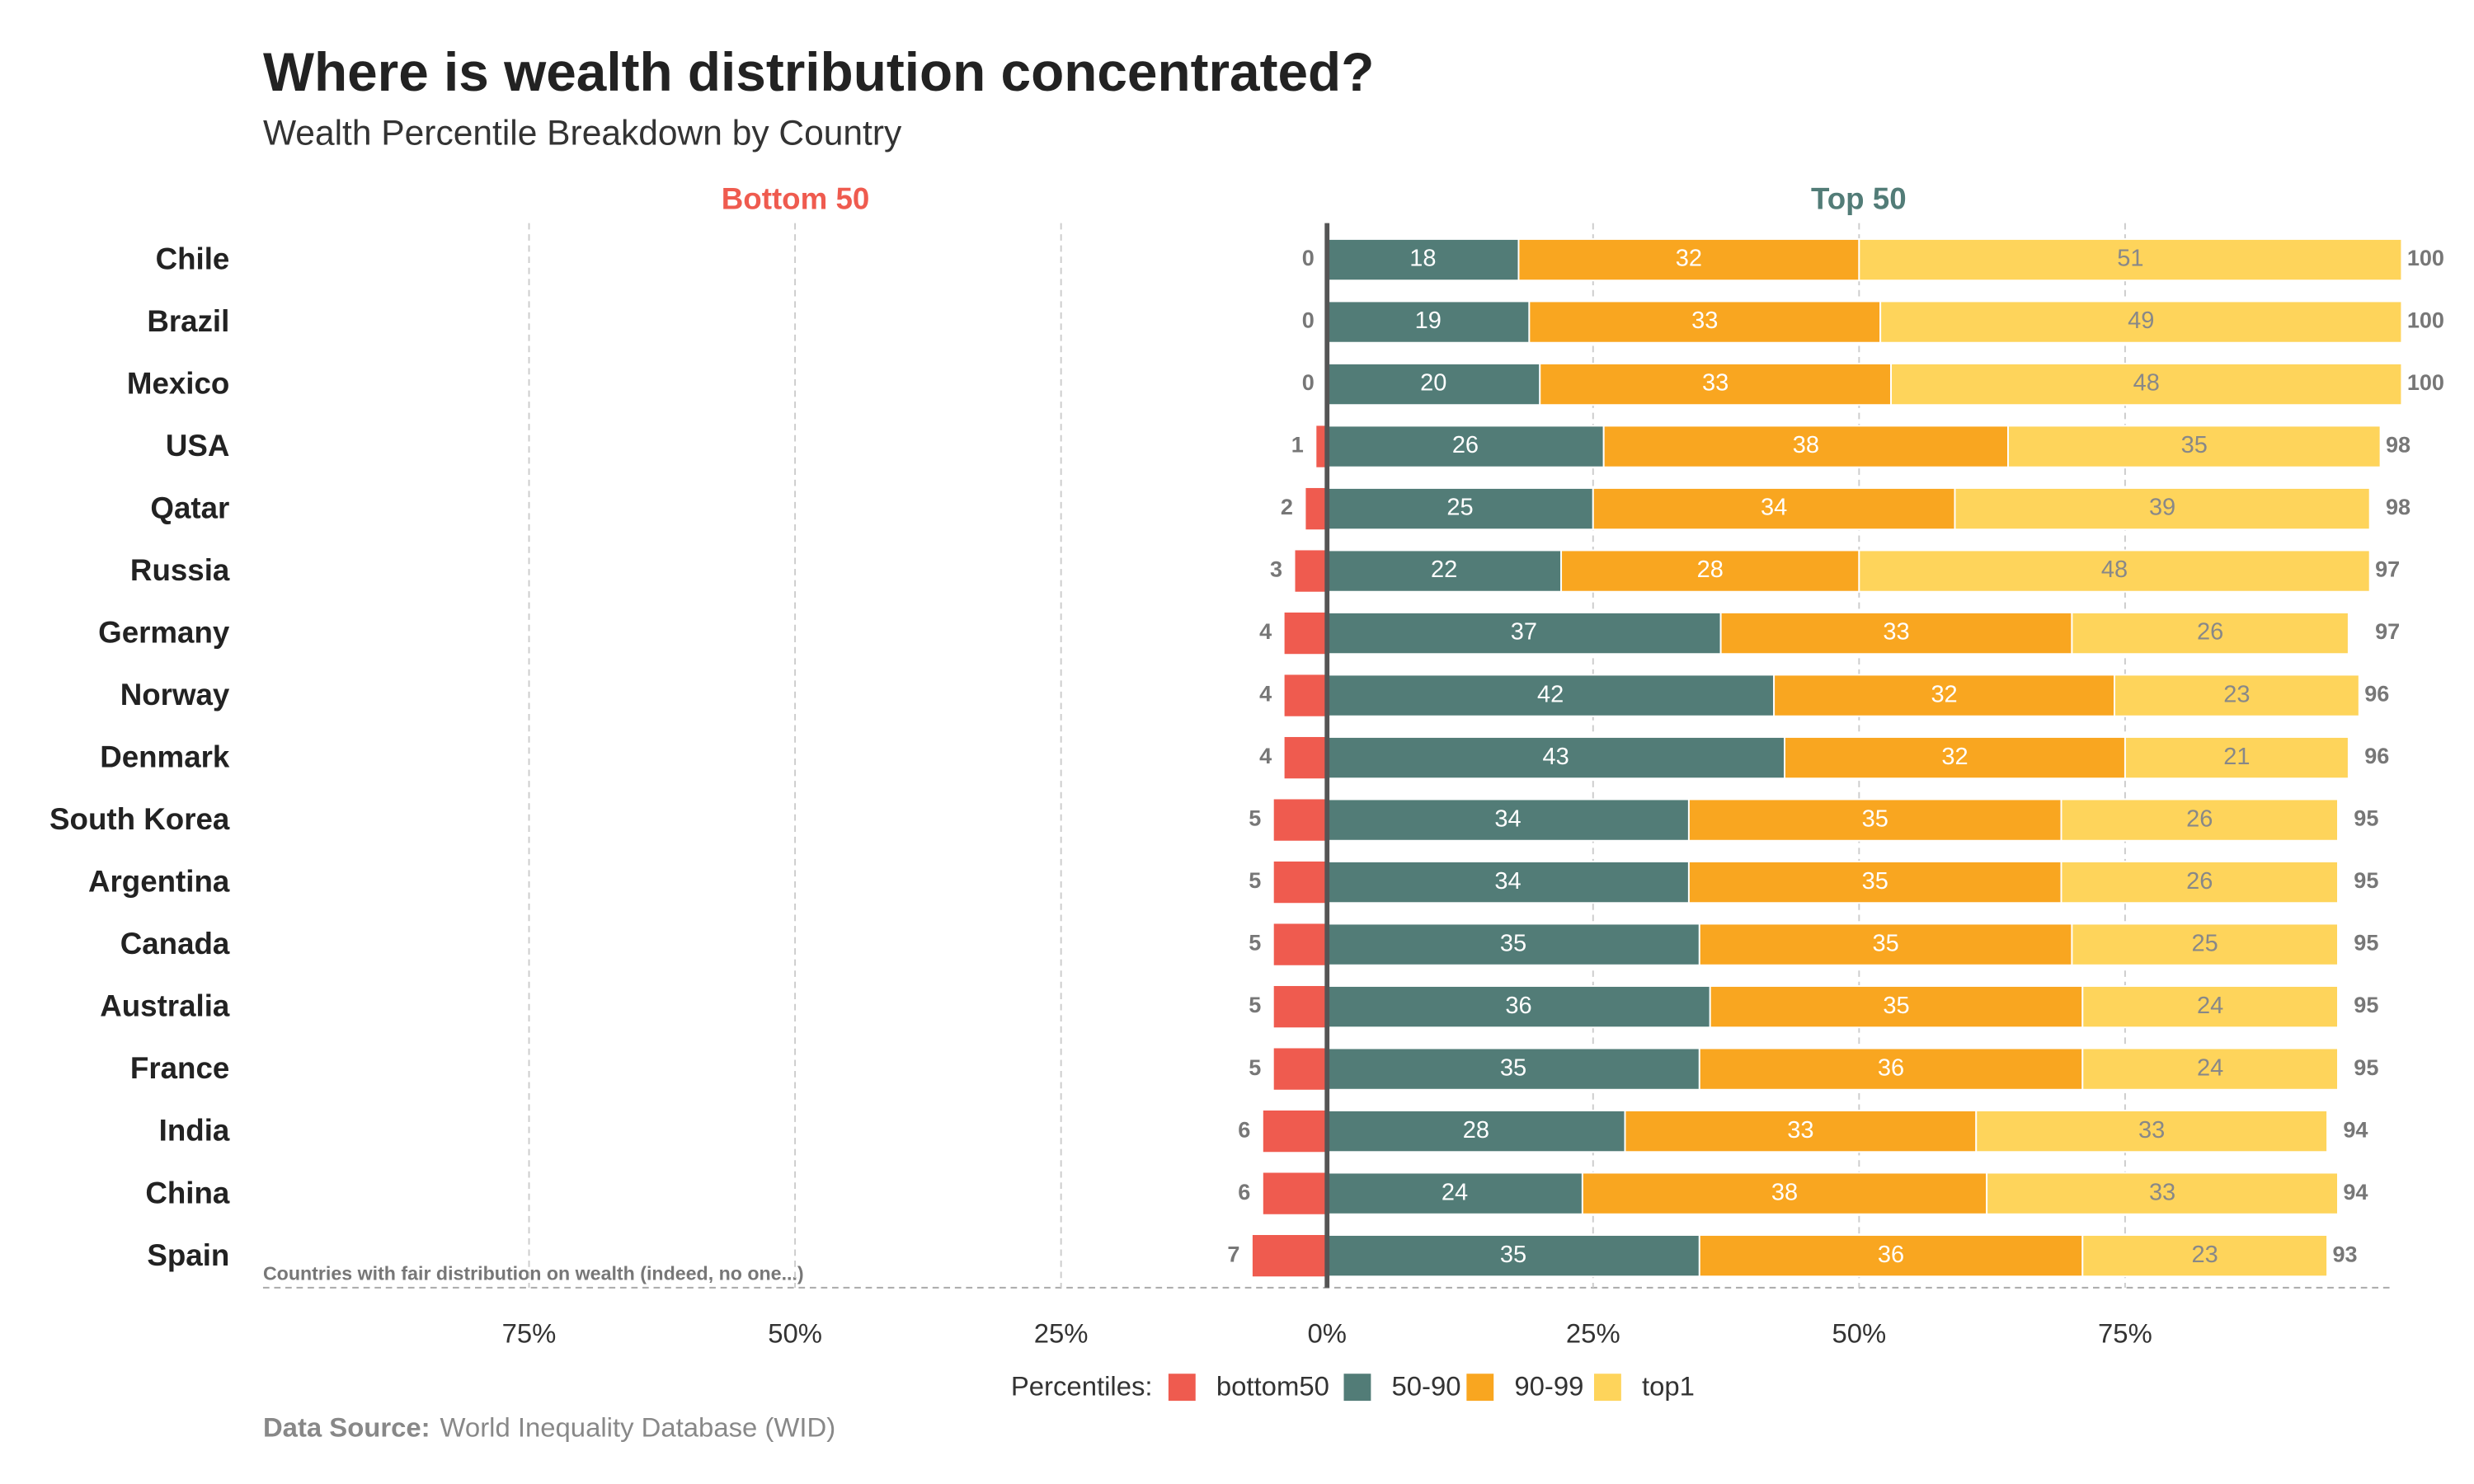 Image resolution: width=2474 pixels, height=1484 pixels. I want to click on total-label: 100, so click(2425, 320).